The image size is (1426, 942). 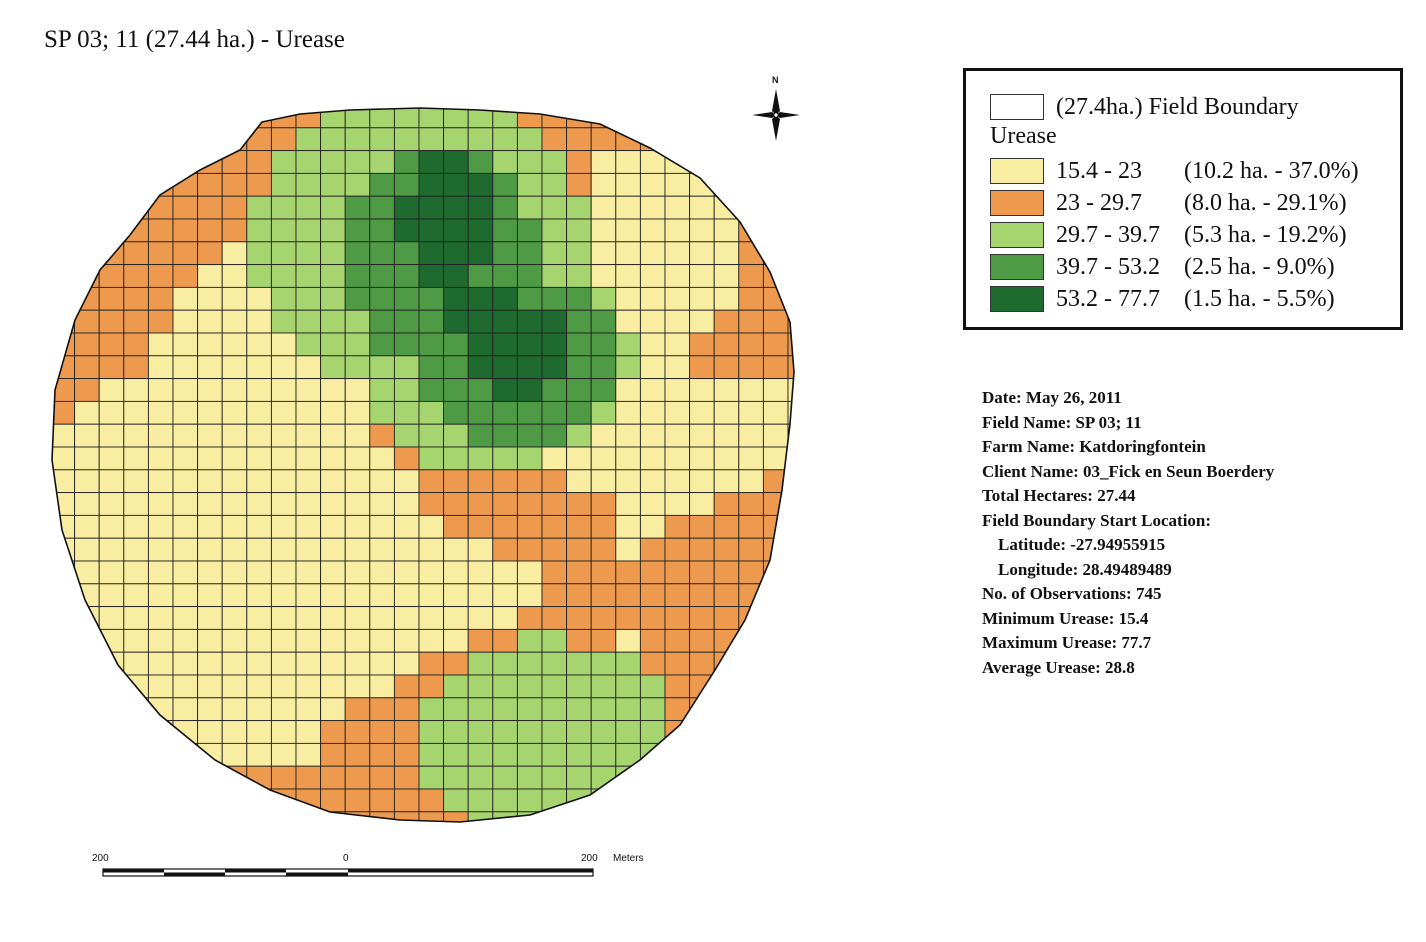 I want to click on legend-class-stats: (5.3 ha. - 19.2%), so click(x=1265, y=234).